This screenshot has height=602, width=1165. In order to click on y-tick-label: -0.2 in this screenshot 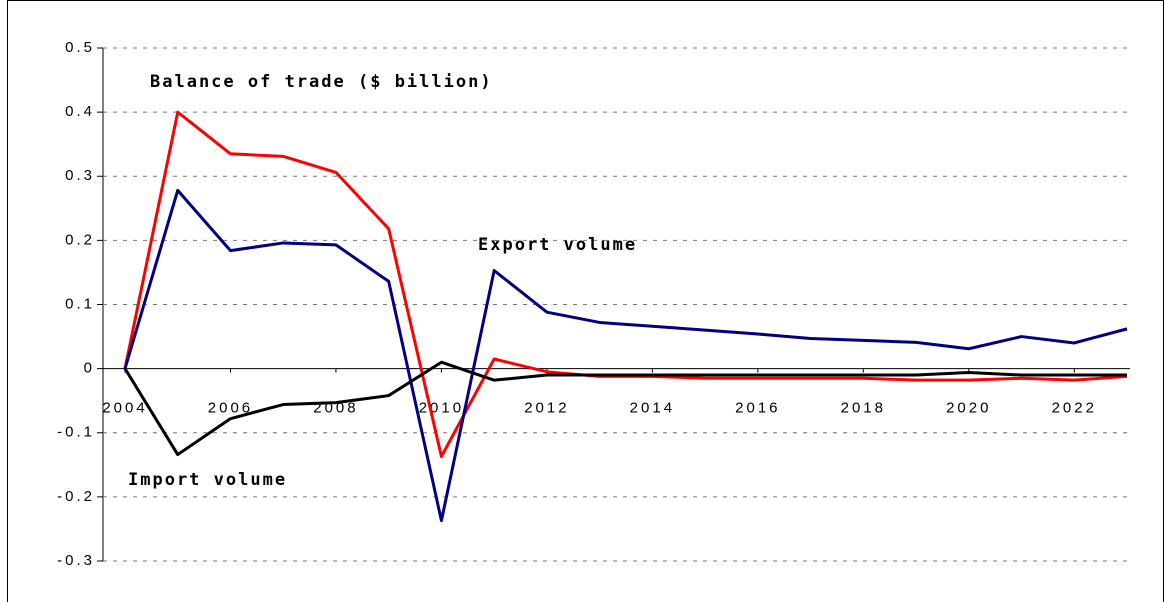, I will do `click(76, 496)`.